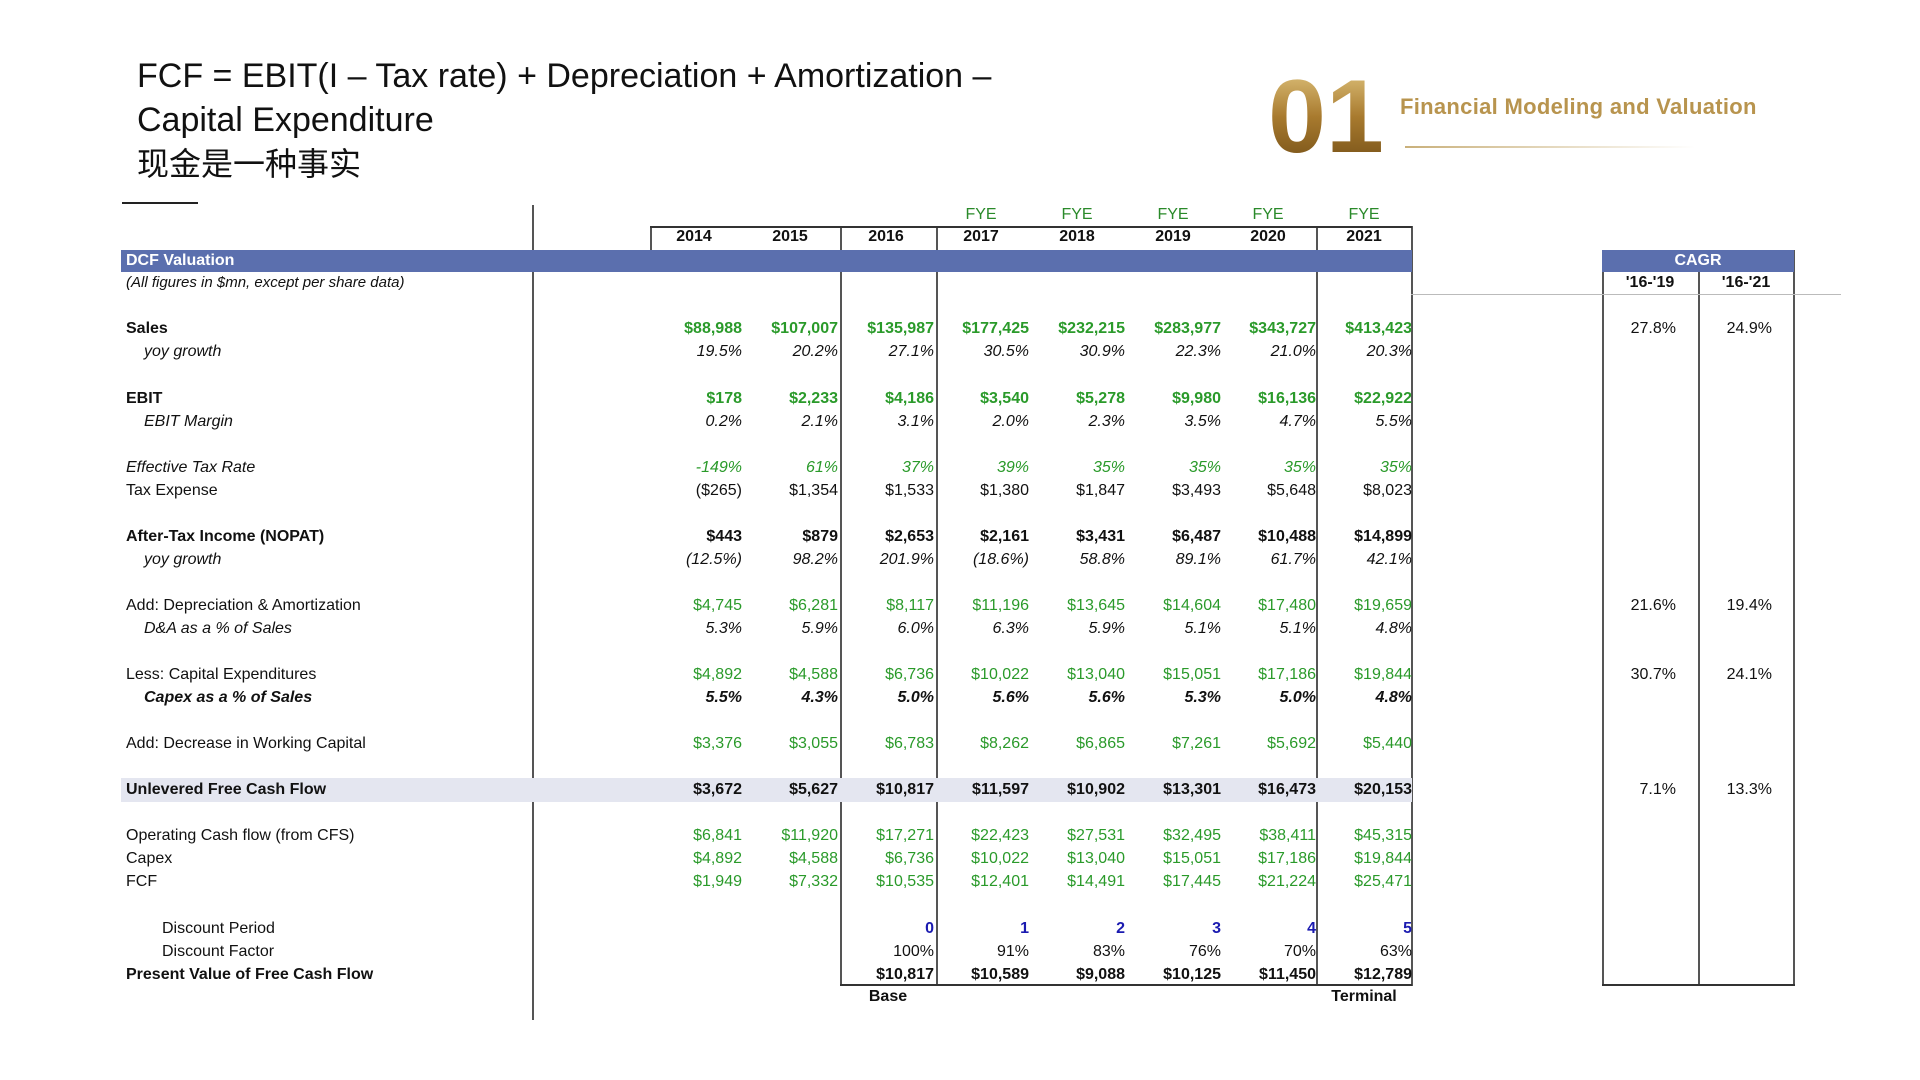 The image size is (1920, 1080). What do you see at coordinates (1106, 421) in the screenshot?
I see `table-cell: 2.3%` at bounding box center [1106, 421].